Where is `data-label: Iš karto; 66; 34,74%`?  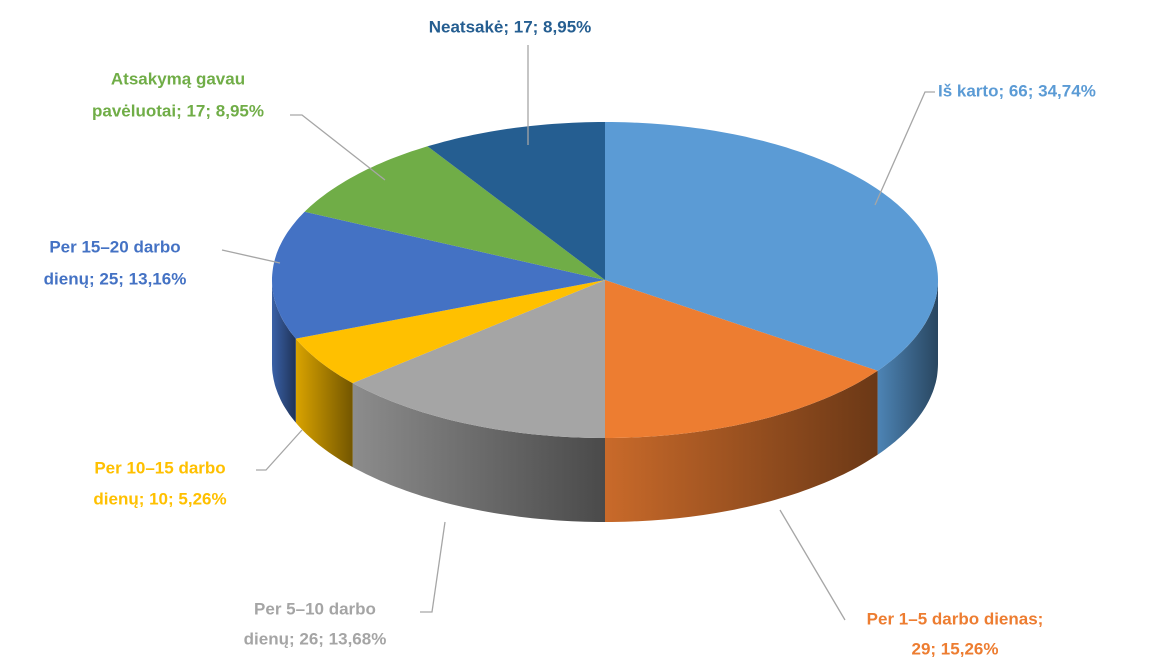
data-label: Iš karto; 66; 34,74% is located at coordinates (1017, 90).